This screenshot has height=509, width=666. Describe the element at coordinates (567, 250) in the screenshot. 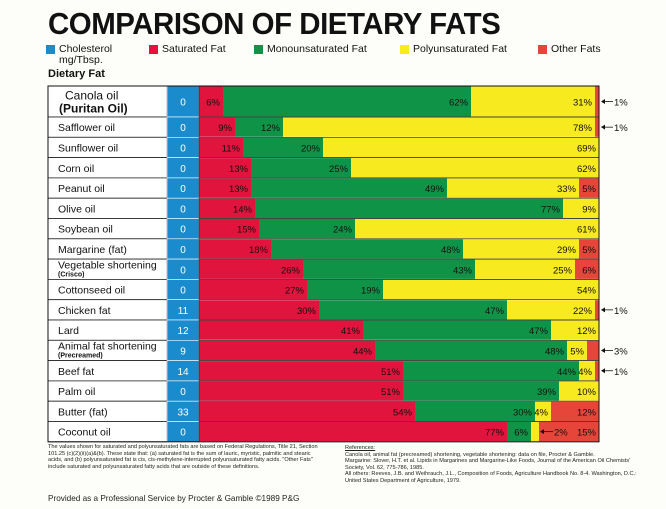

I see `poly-value-label: 29%` at that location.